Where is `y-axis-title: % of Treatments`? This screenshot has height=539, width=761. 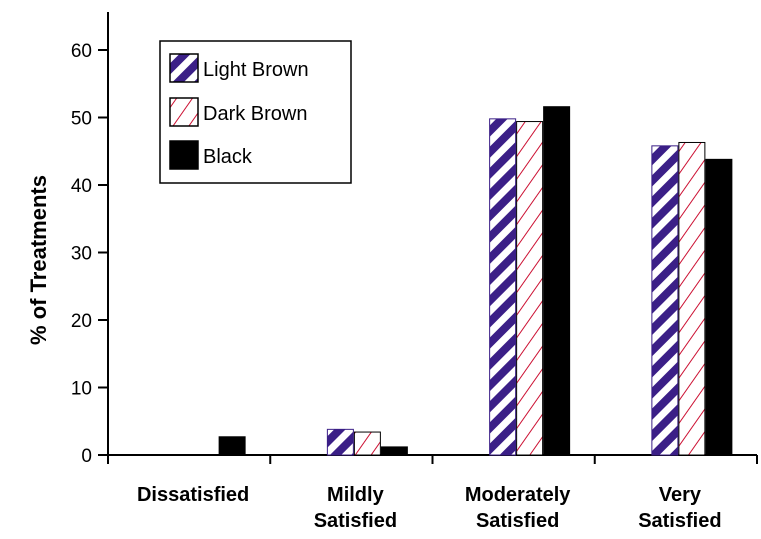
y-axis-title: % of Treatments is located at coordinates (38, 260).